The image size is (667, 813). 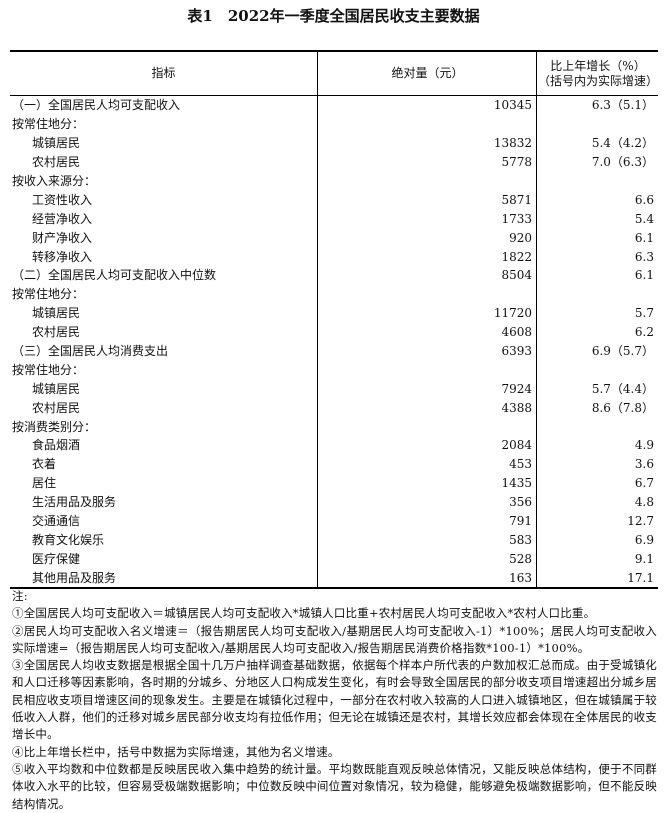 I want to click on table-row: 按消费类别分：, so click(x=334, y=427).